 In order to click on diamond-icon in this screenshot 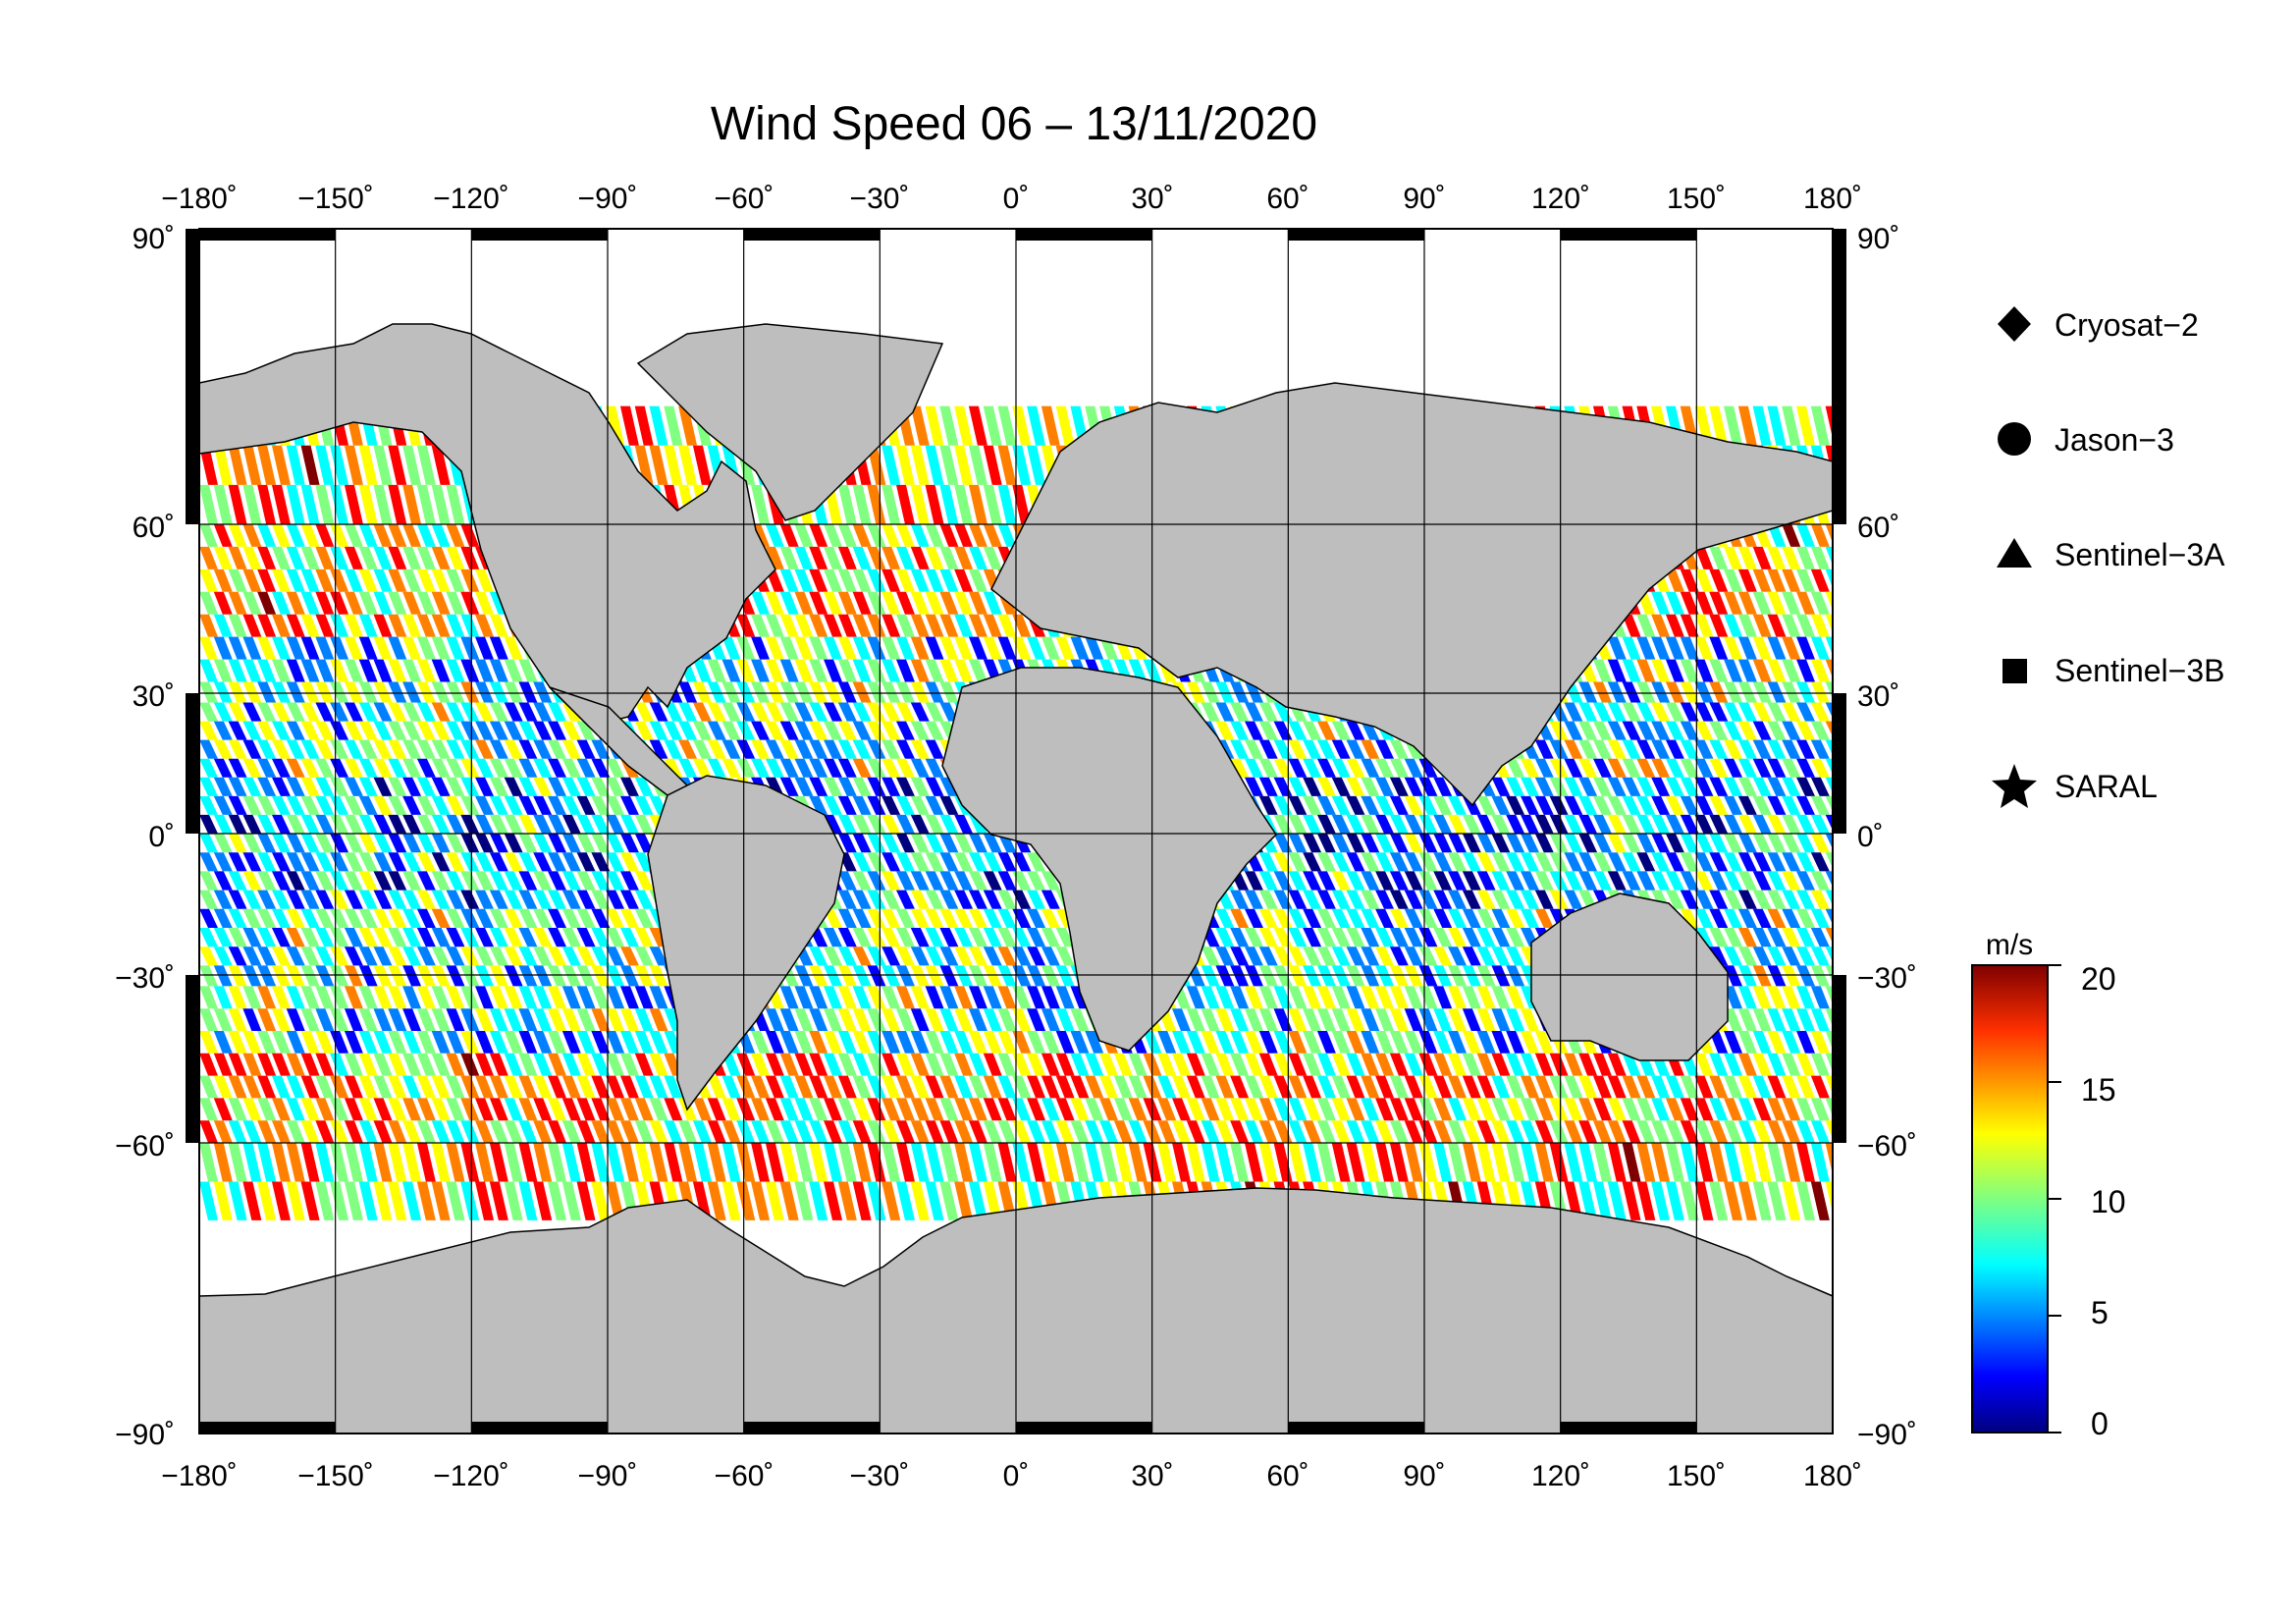, I will do `click(2014, 324)`.